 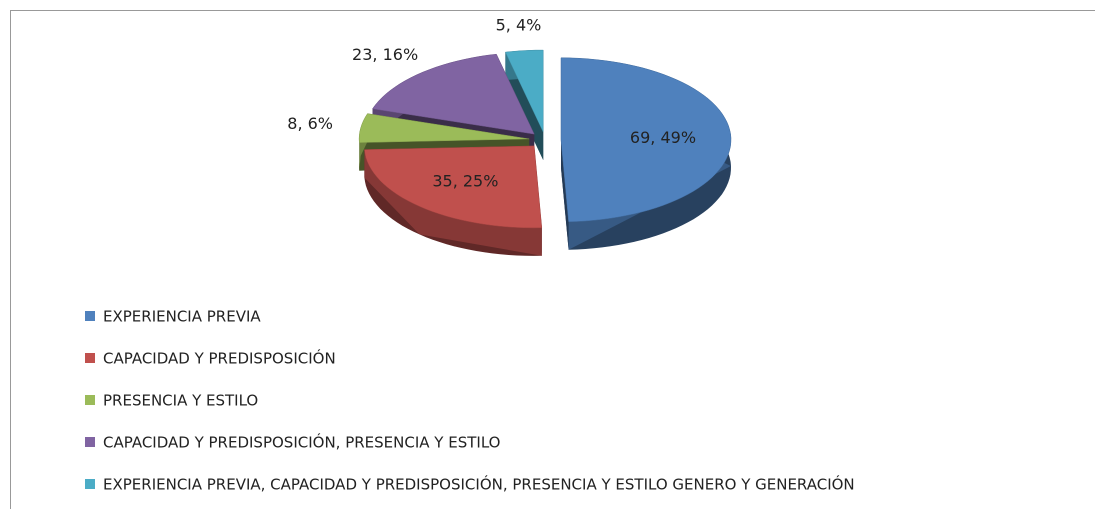 What do you see at coordinates (310, 123) in the screenshot?
I see `data-label: 8, 6%` at bounding box center [310, 123].